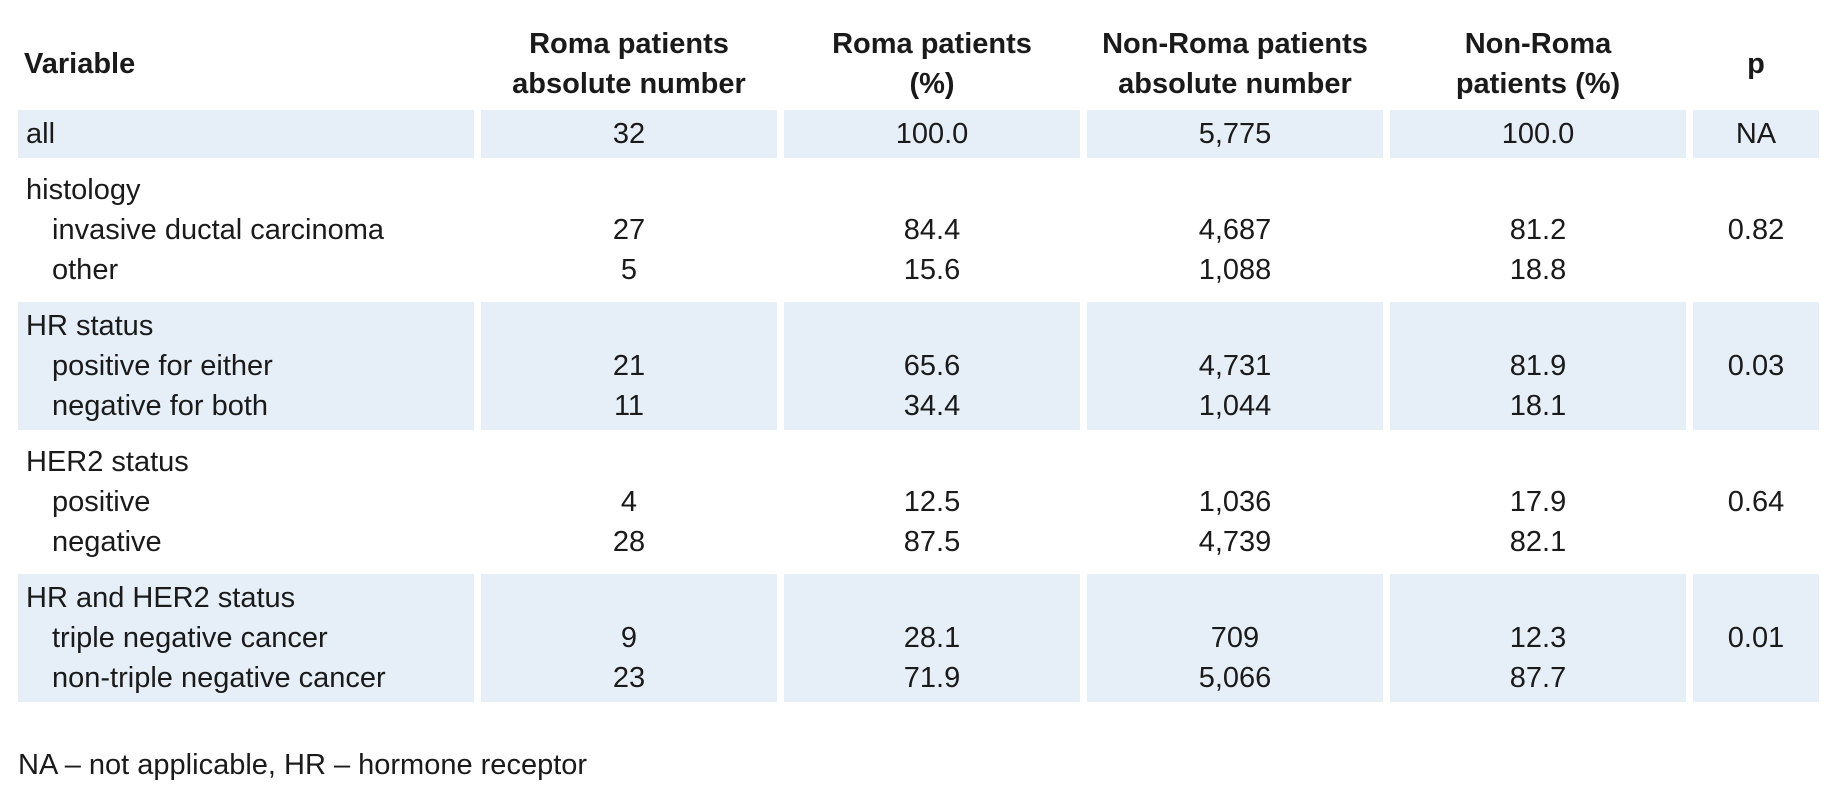 The height and width of the screenshot is (800, 1828). Describe the element at coordinates (629, 542) in the screenshot. I see `value: 28` at that location.